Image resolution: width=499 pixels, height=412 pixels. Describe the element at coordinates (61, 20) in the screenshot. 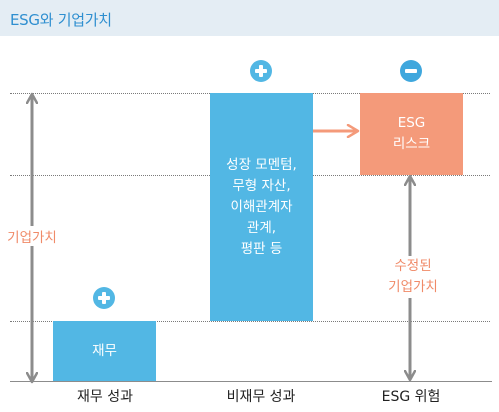

I see `page-title: ESG와 기업가치` at that location.